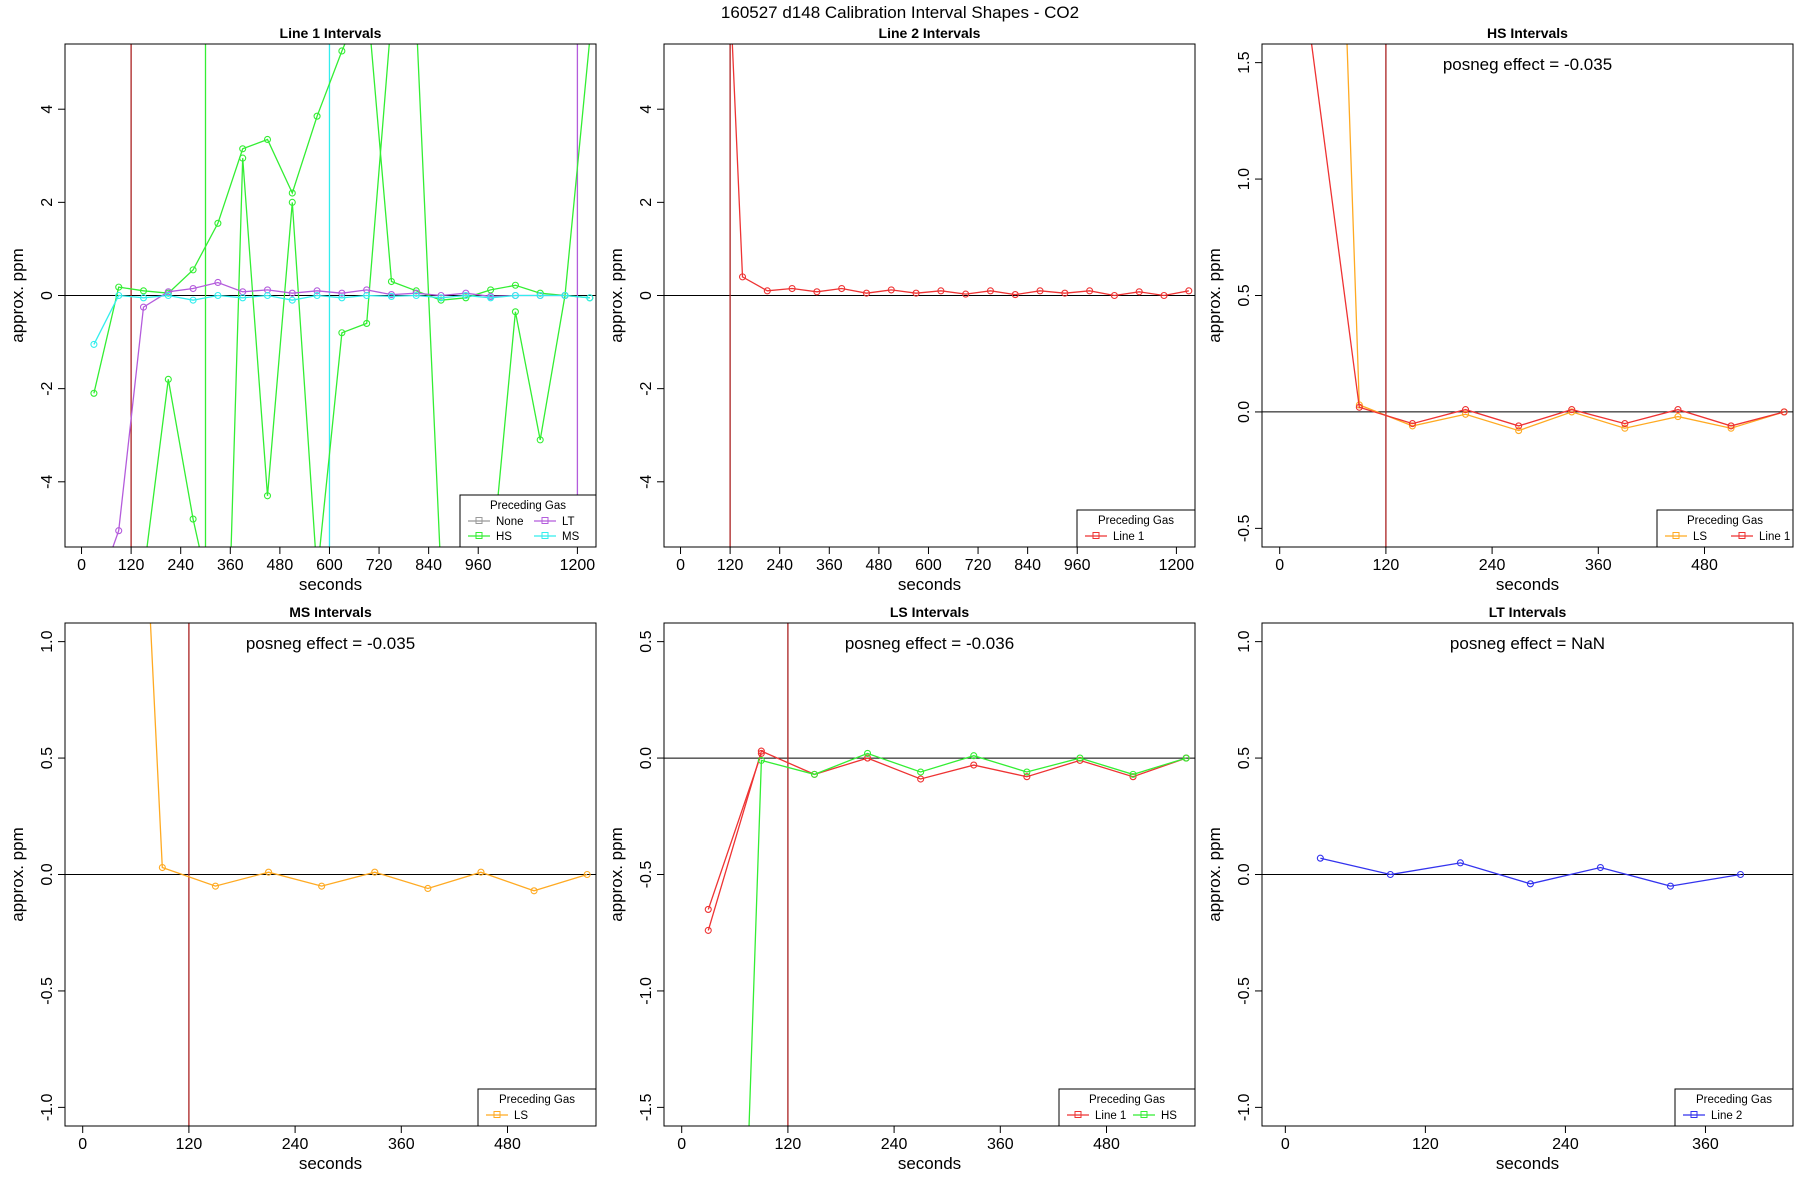 Image resolution: width=1800 pixels, height=1200 pixels. I want to click on x-tick-label: 720, so click(978, 565).